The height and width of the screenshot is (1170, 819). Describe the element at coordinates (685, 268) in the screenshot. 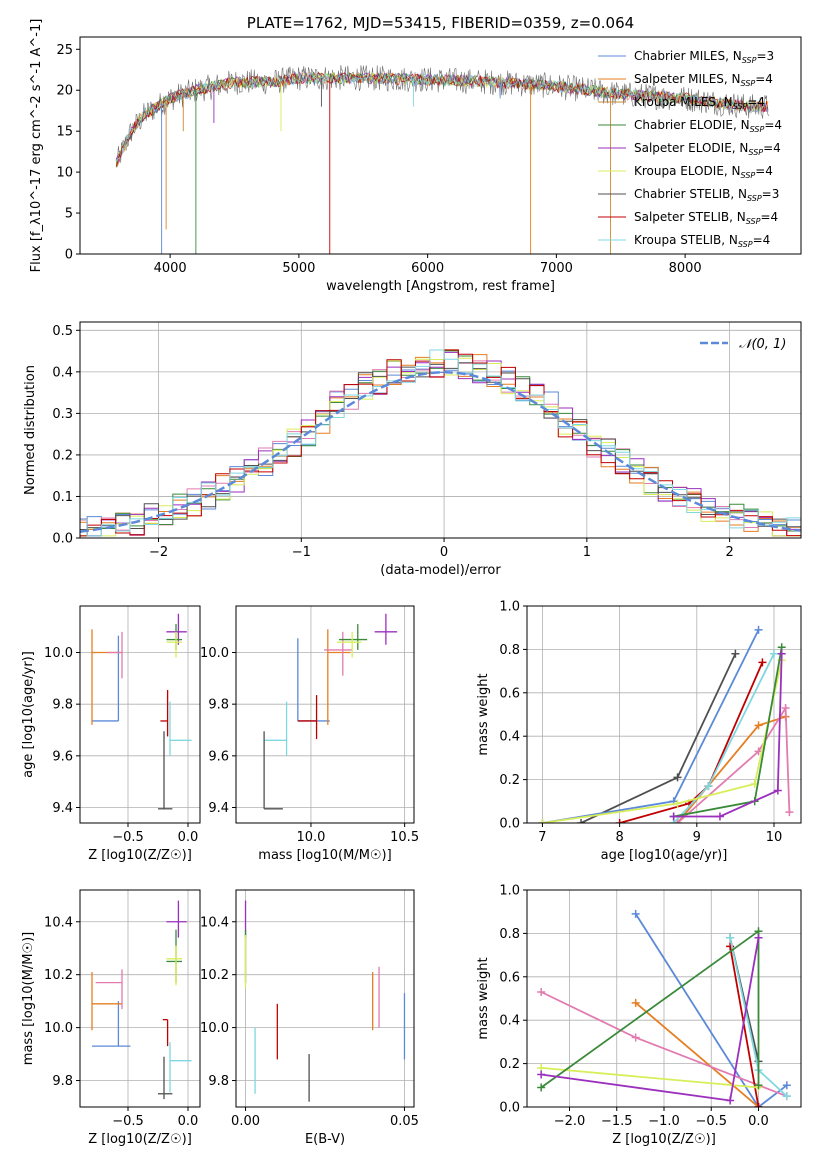

I see `x-tick-label: 8000` at that location.